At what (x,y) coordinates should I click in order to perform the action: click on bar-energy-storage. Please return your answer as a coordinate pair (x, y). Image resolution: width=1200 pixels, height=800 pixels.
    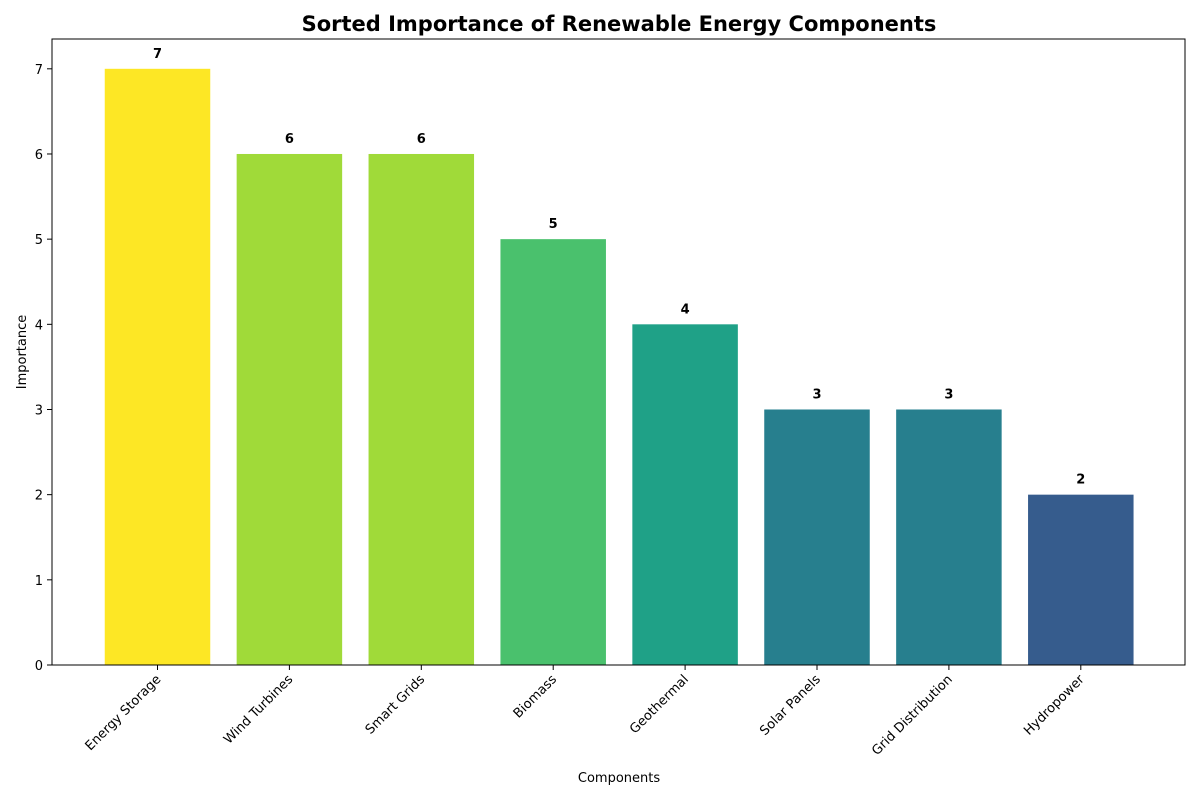
    Looking at the image, I should click on (157, 367).